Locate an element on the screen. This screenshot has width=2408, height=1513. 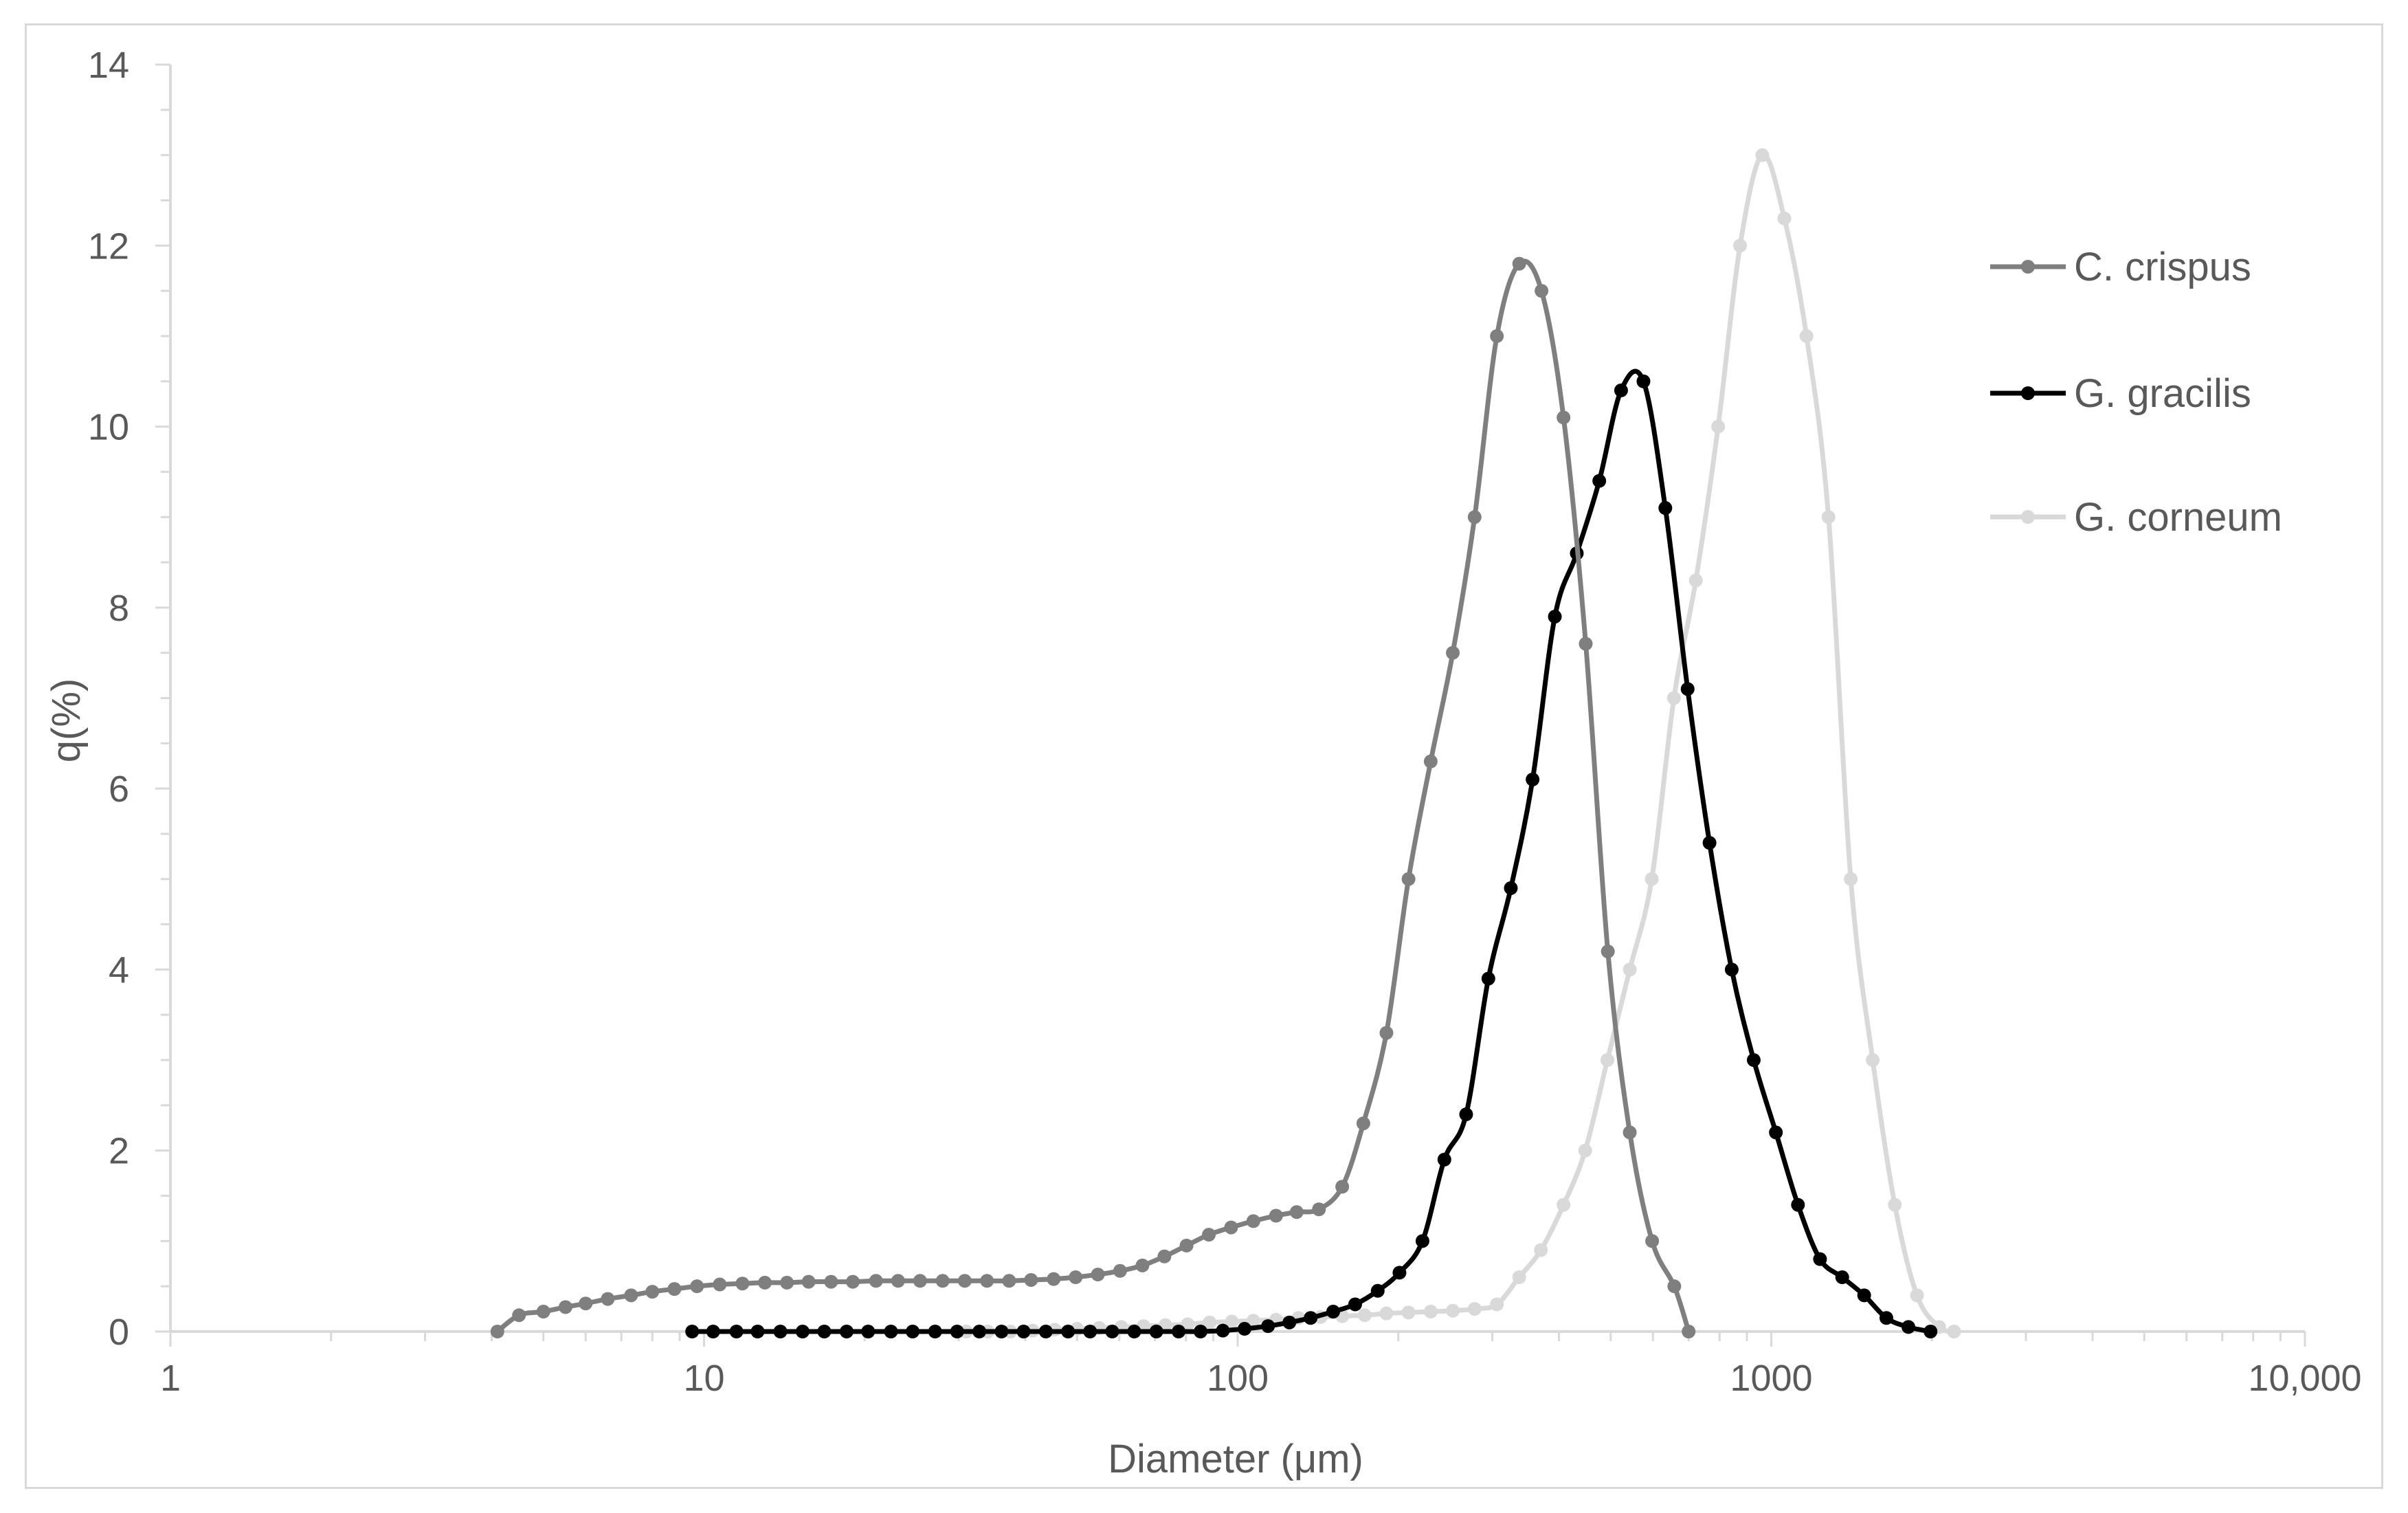
legend: C. crispus G. gracilis G. corneum is located at coordinates (2136, 392).